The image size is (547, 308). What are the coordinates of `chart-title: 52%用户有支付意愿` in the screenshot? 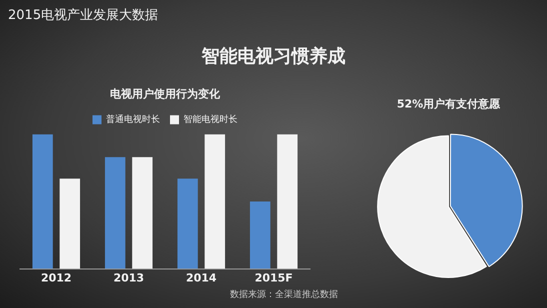 It's located at (449, 103).